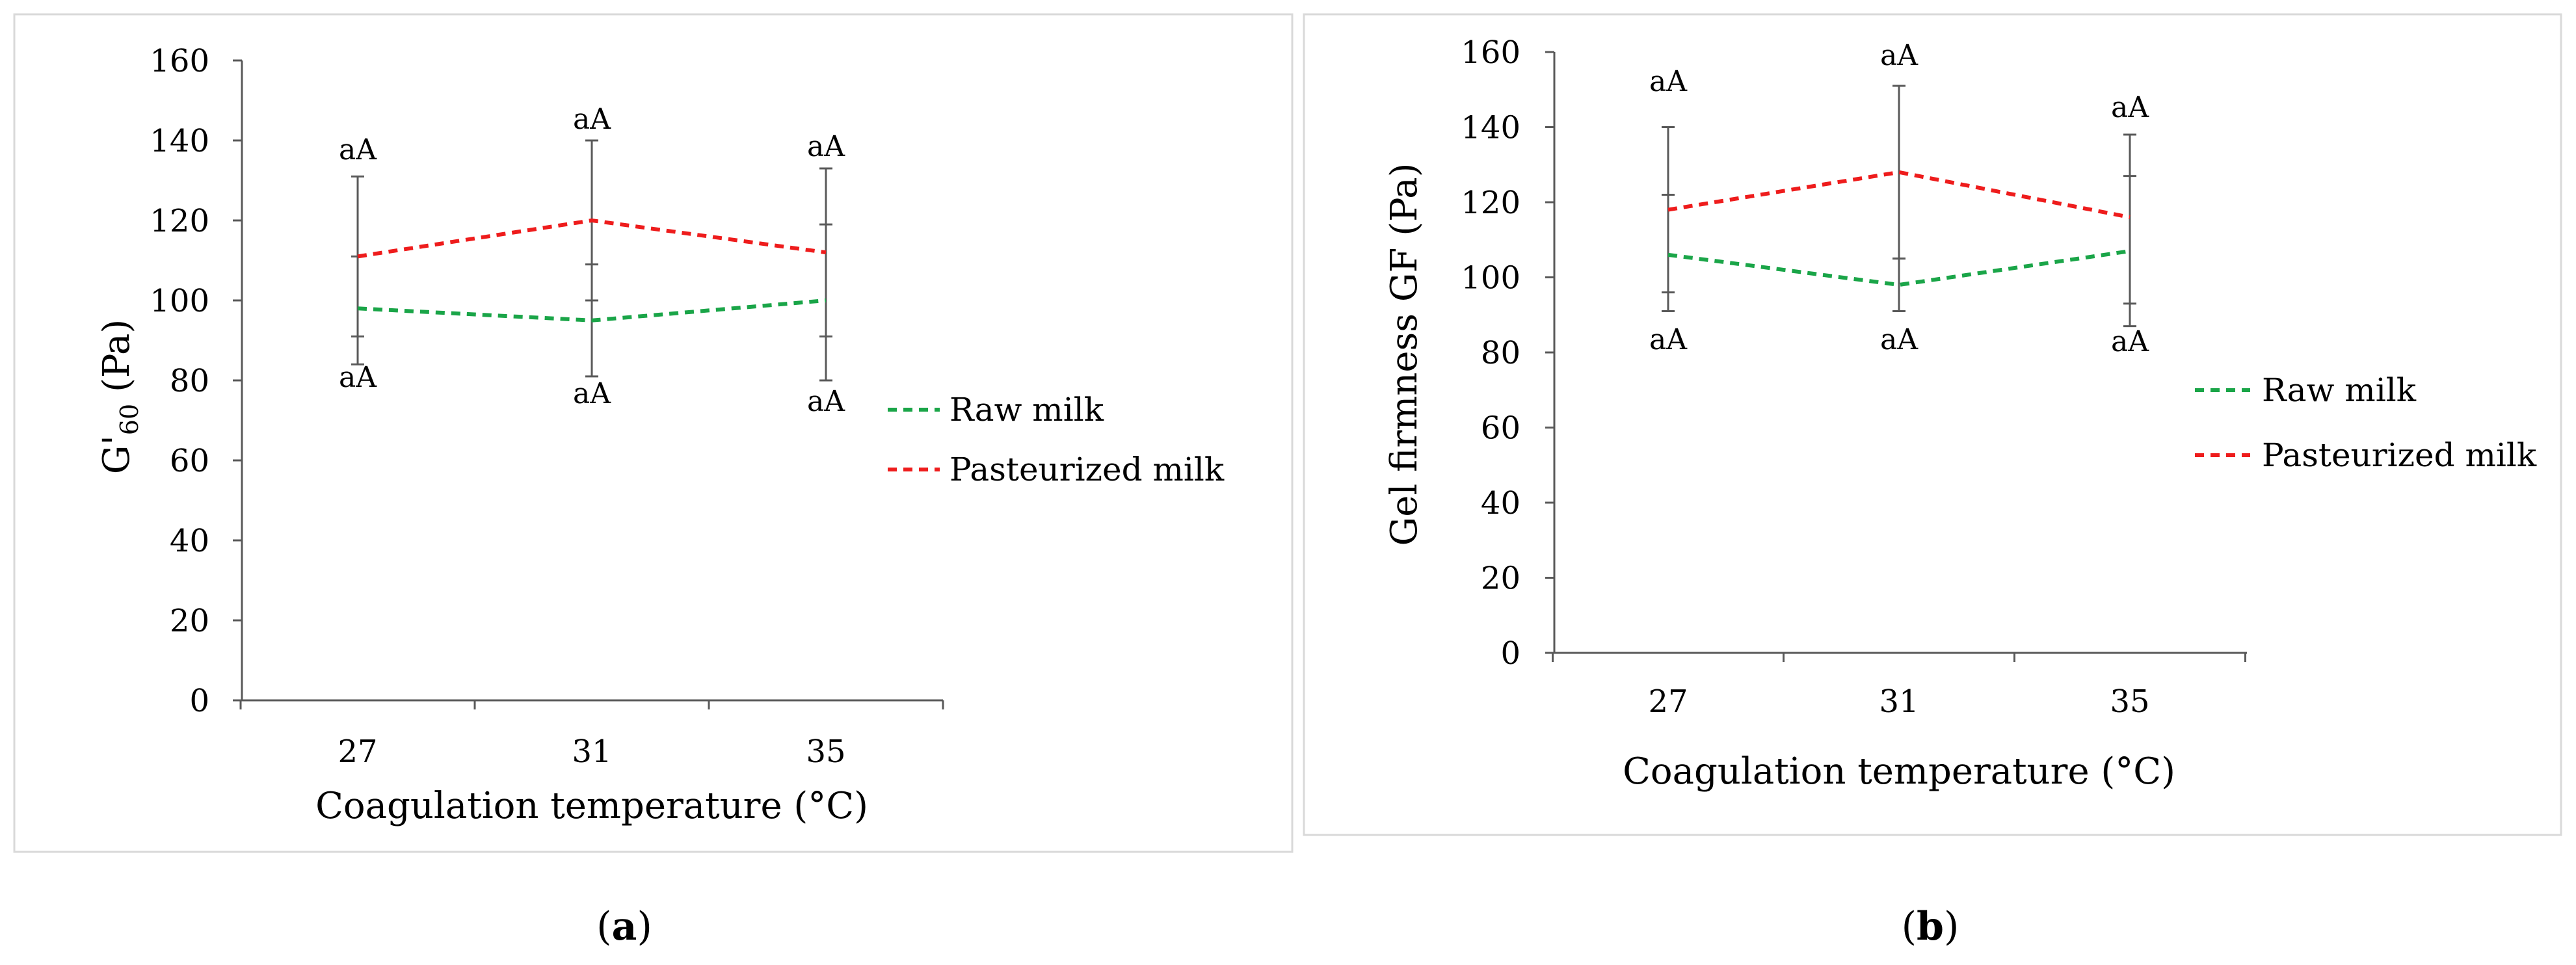 The height and width of the screenshot is (965, 2576). What do you see at coordinates (358, 752) in the screenshot?
I see `x-tick-label-a: 27` at bounding box center [358, 752].